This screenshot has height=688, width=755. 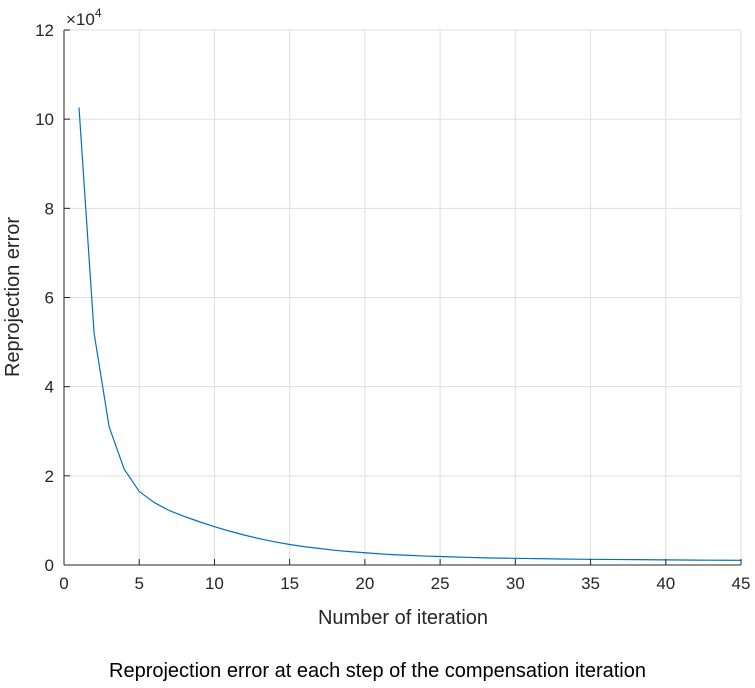 I want to click on y-tick-label: 2, so click(x=49, y=476).